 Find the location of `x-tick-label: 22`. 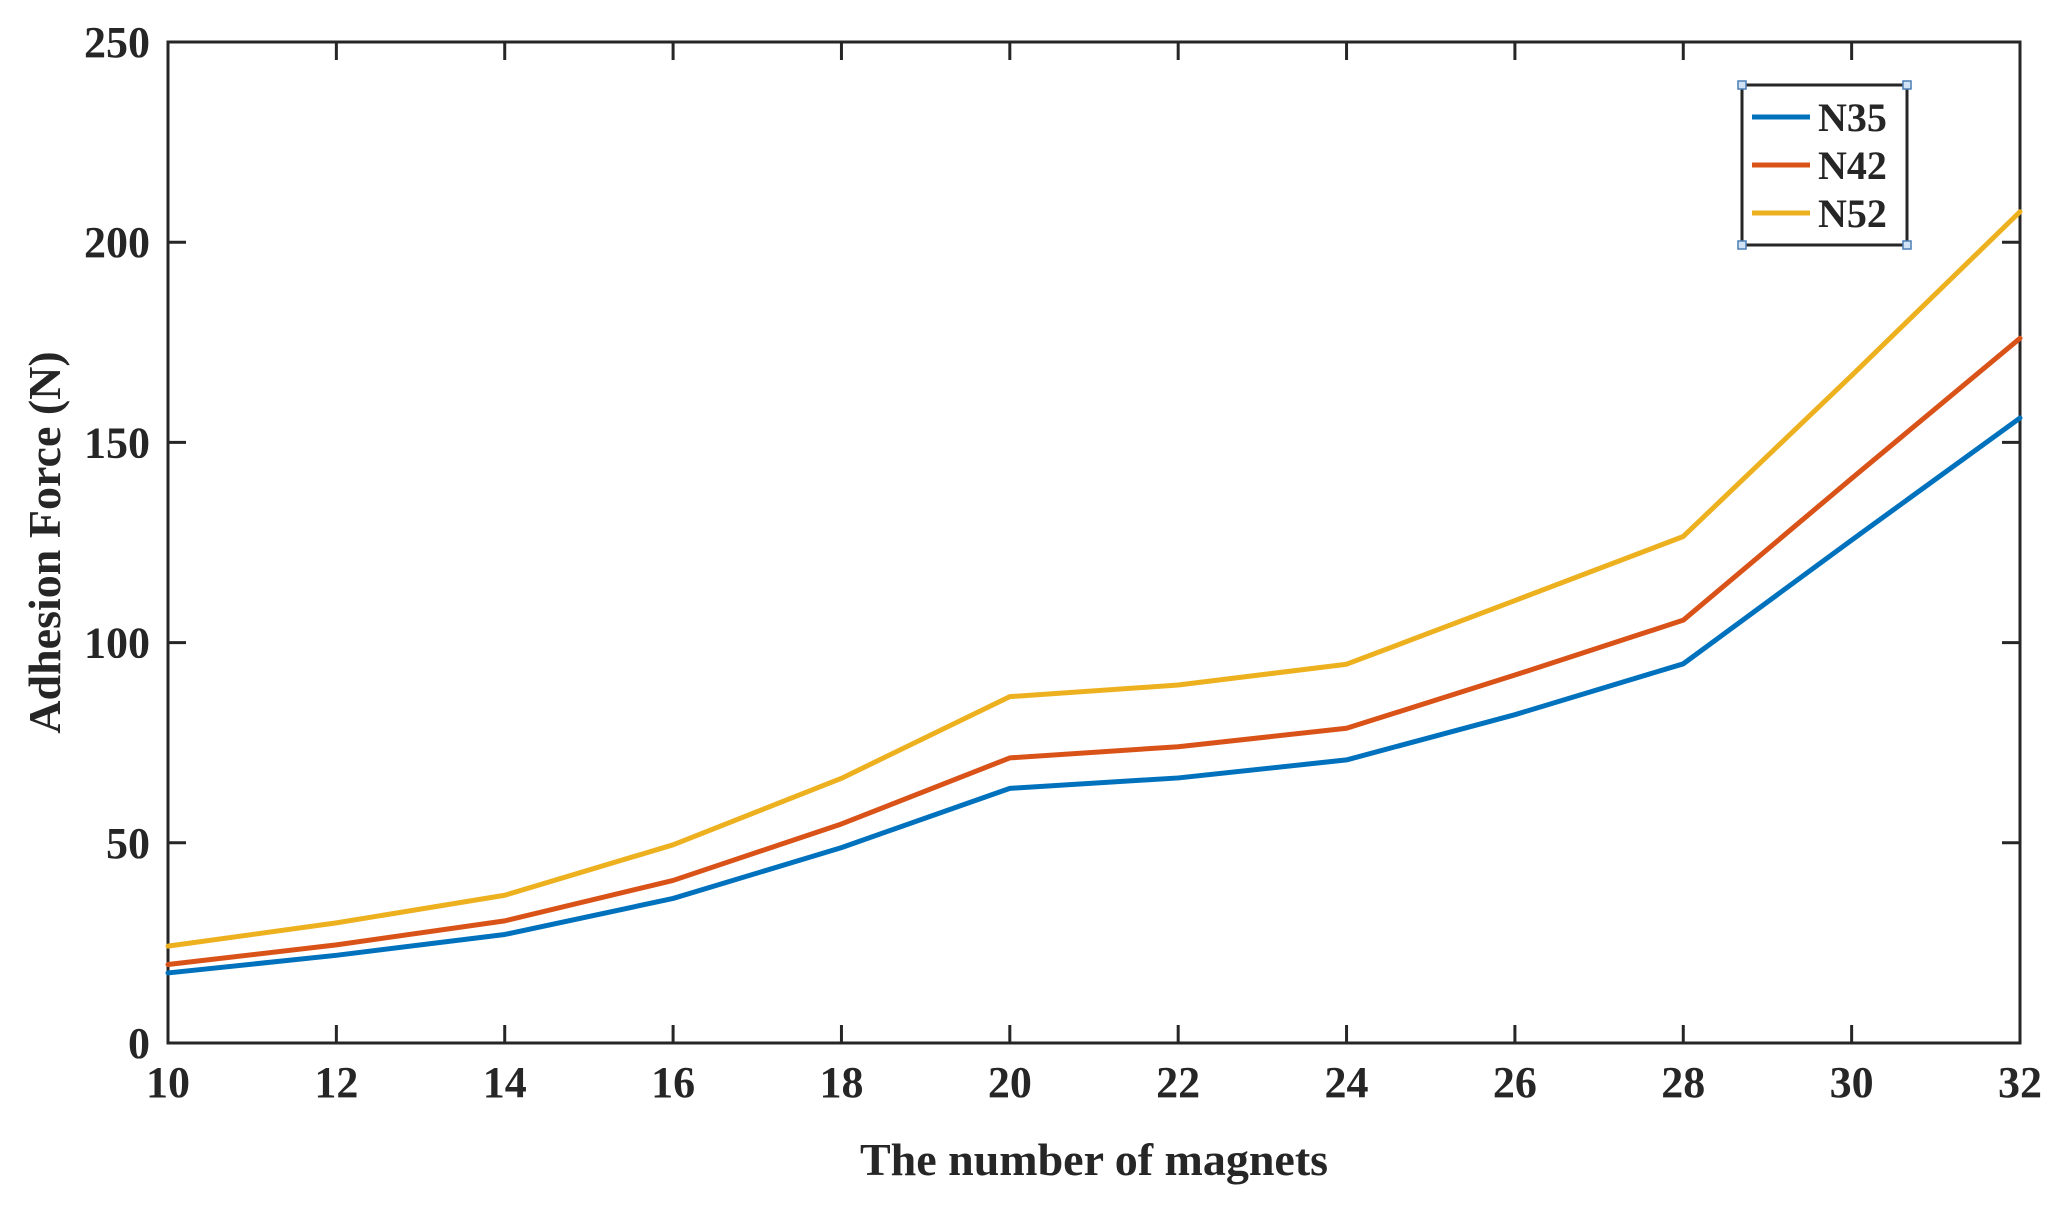

x-tick-label: 22 is located at coordinates (1178, 1082).